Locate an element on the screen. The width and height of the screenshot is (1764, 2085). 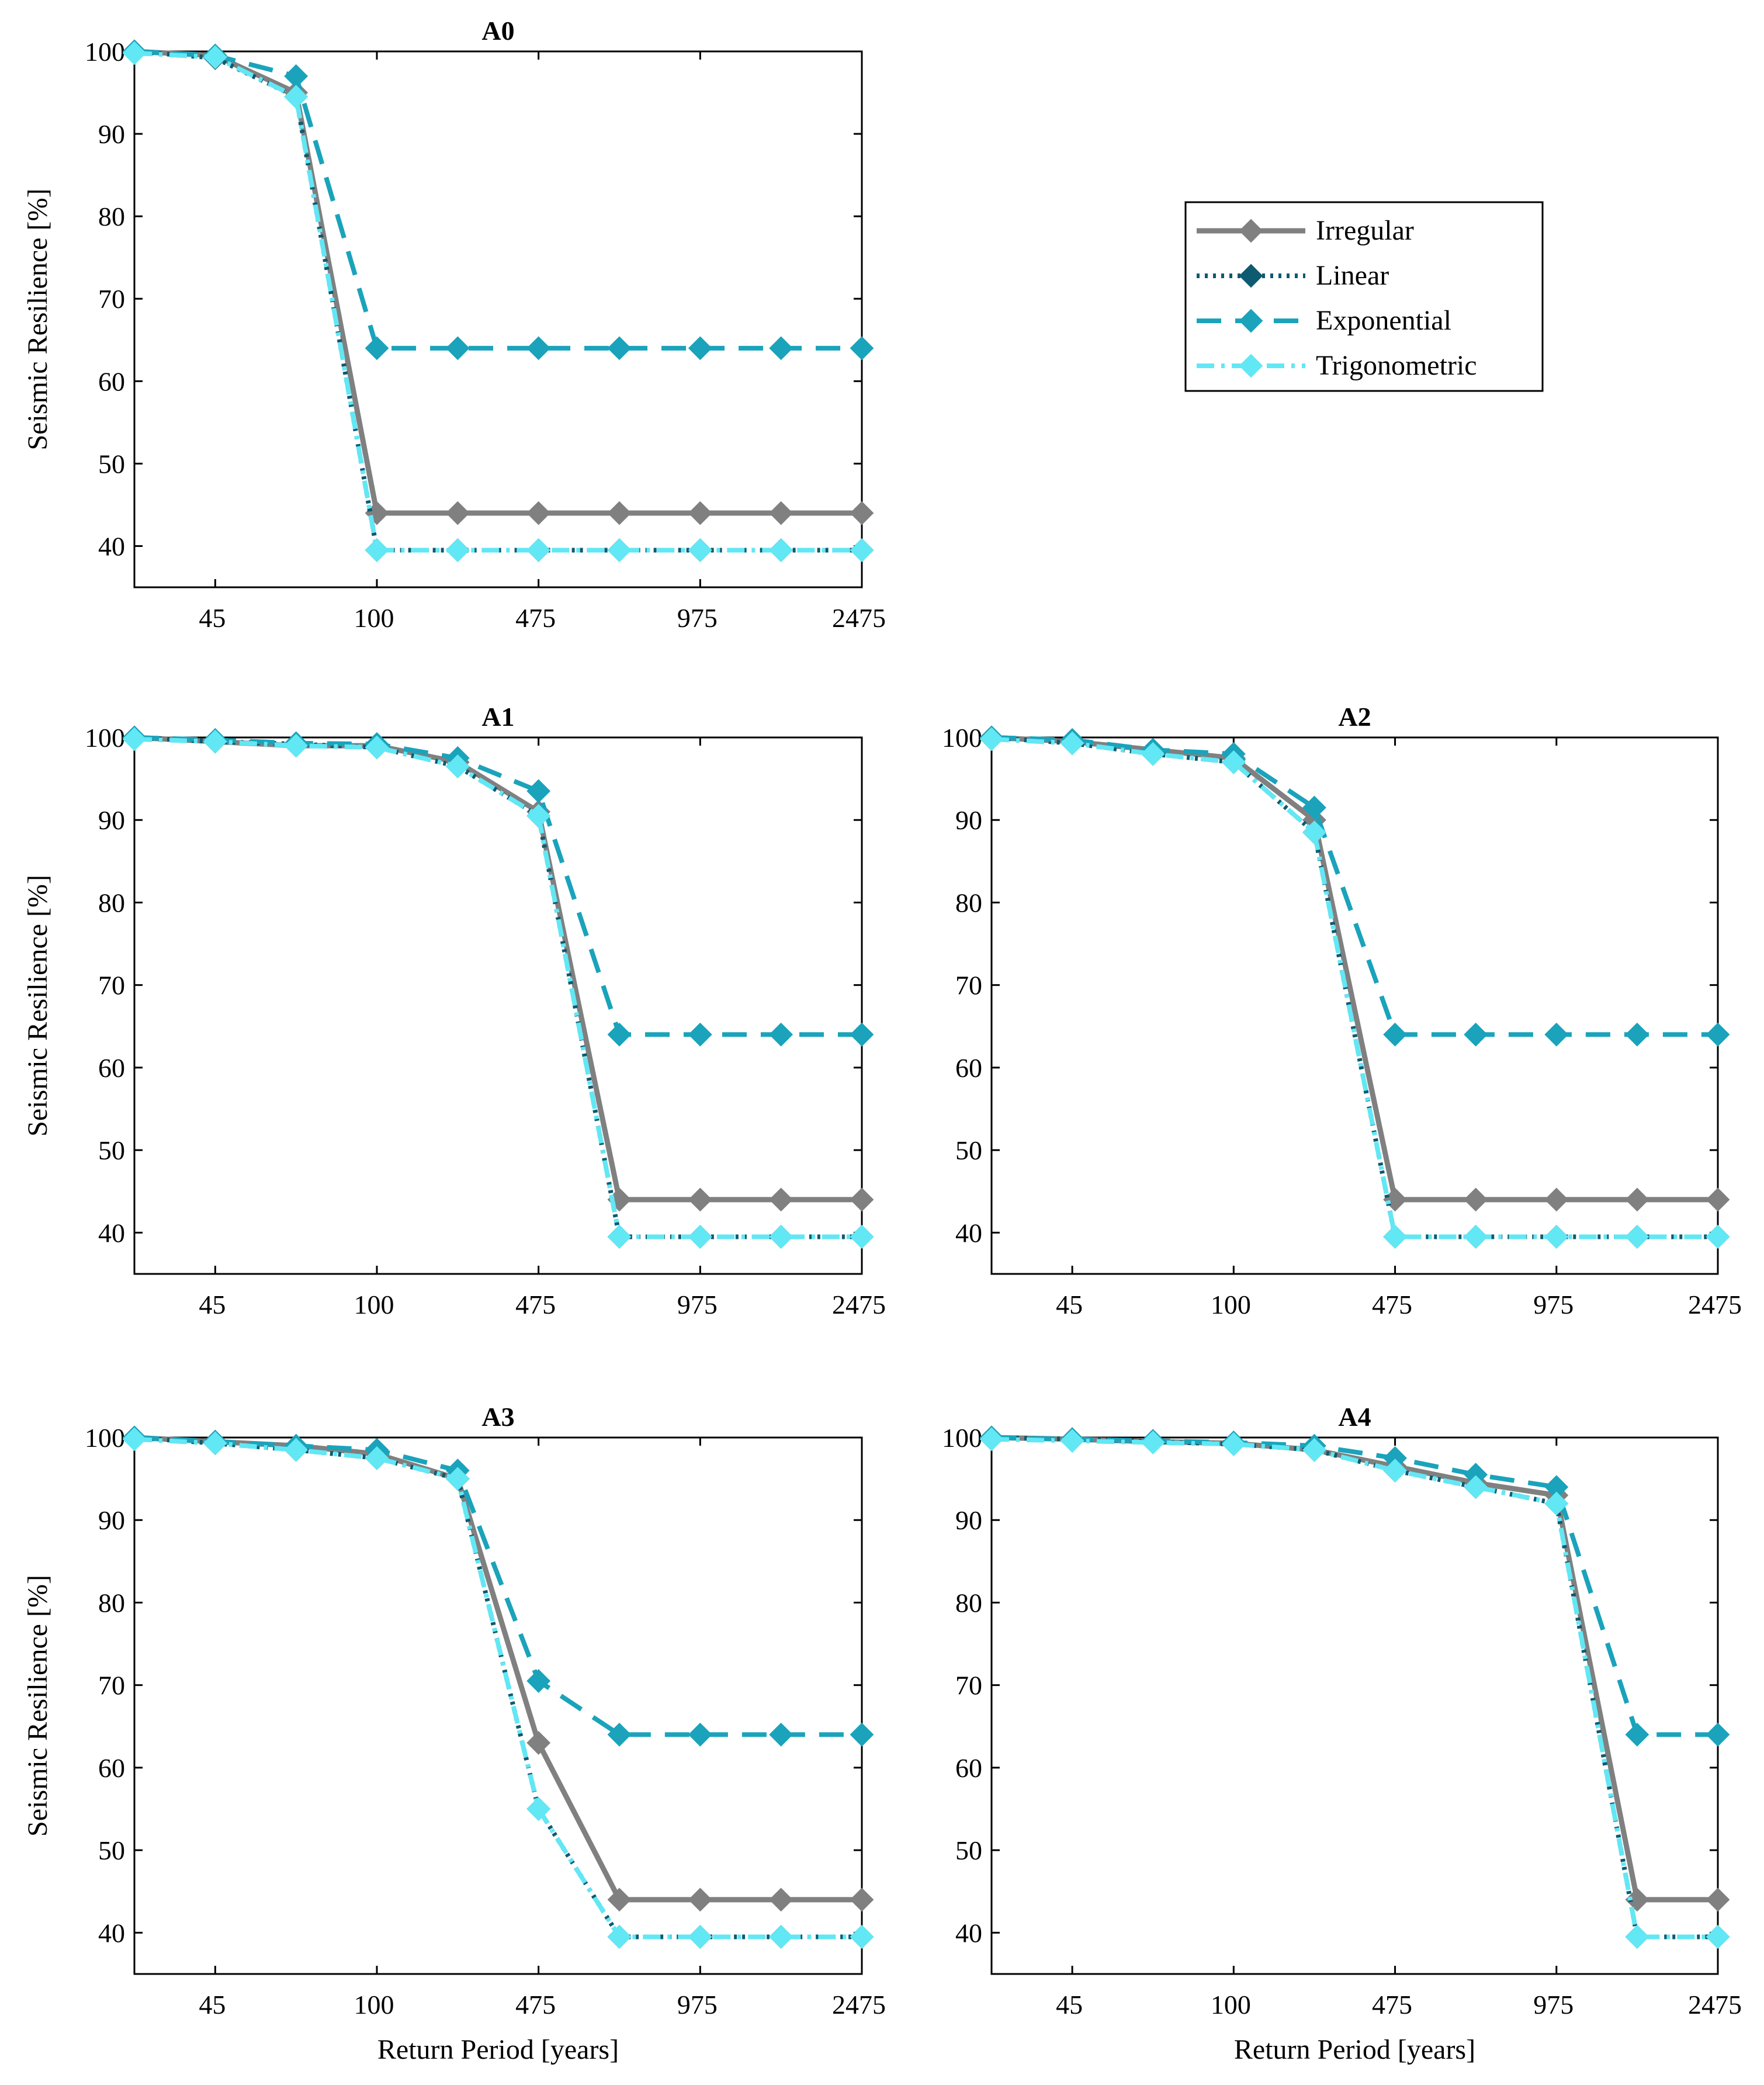
series-trigonometric-a1 is located at coordinates (498, 988).